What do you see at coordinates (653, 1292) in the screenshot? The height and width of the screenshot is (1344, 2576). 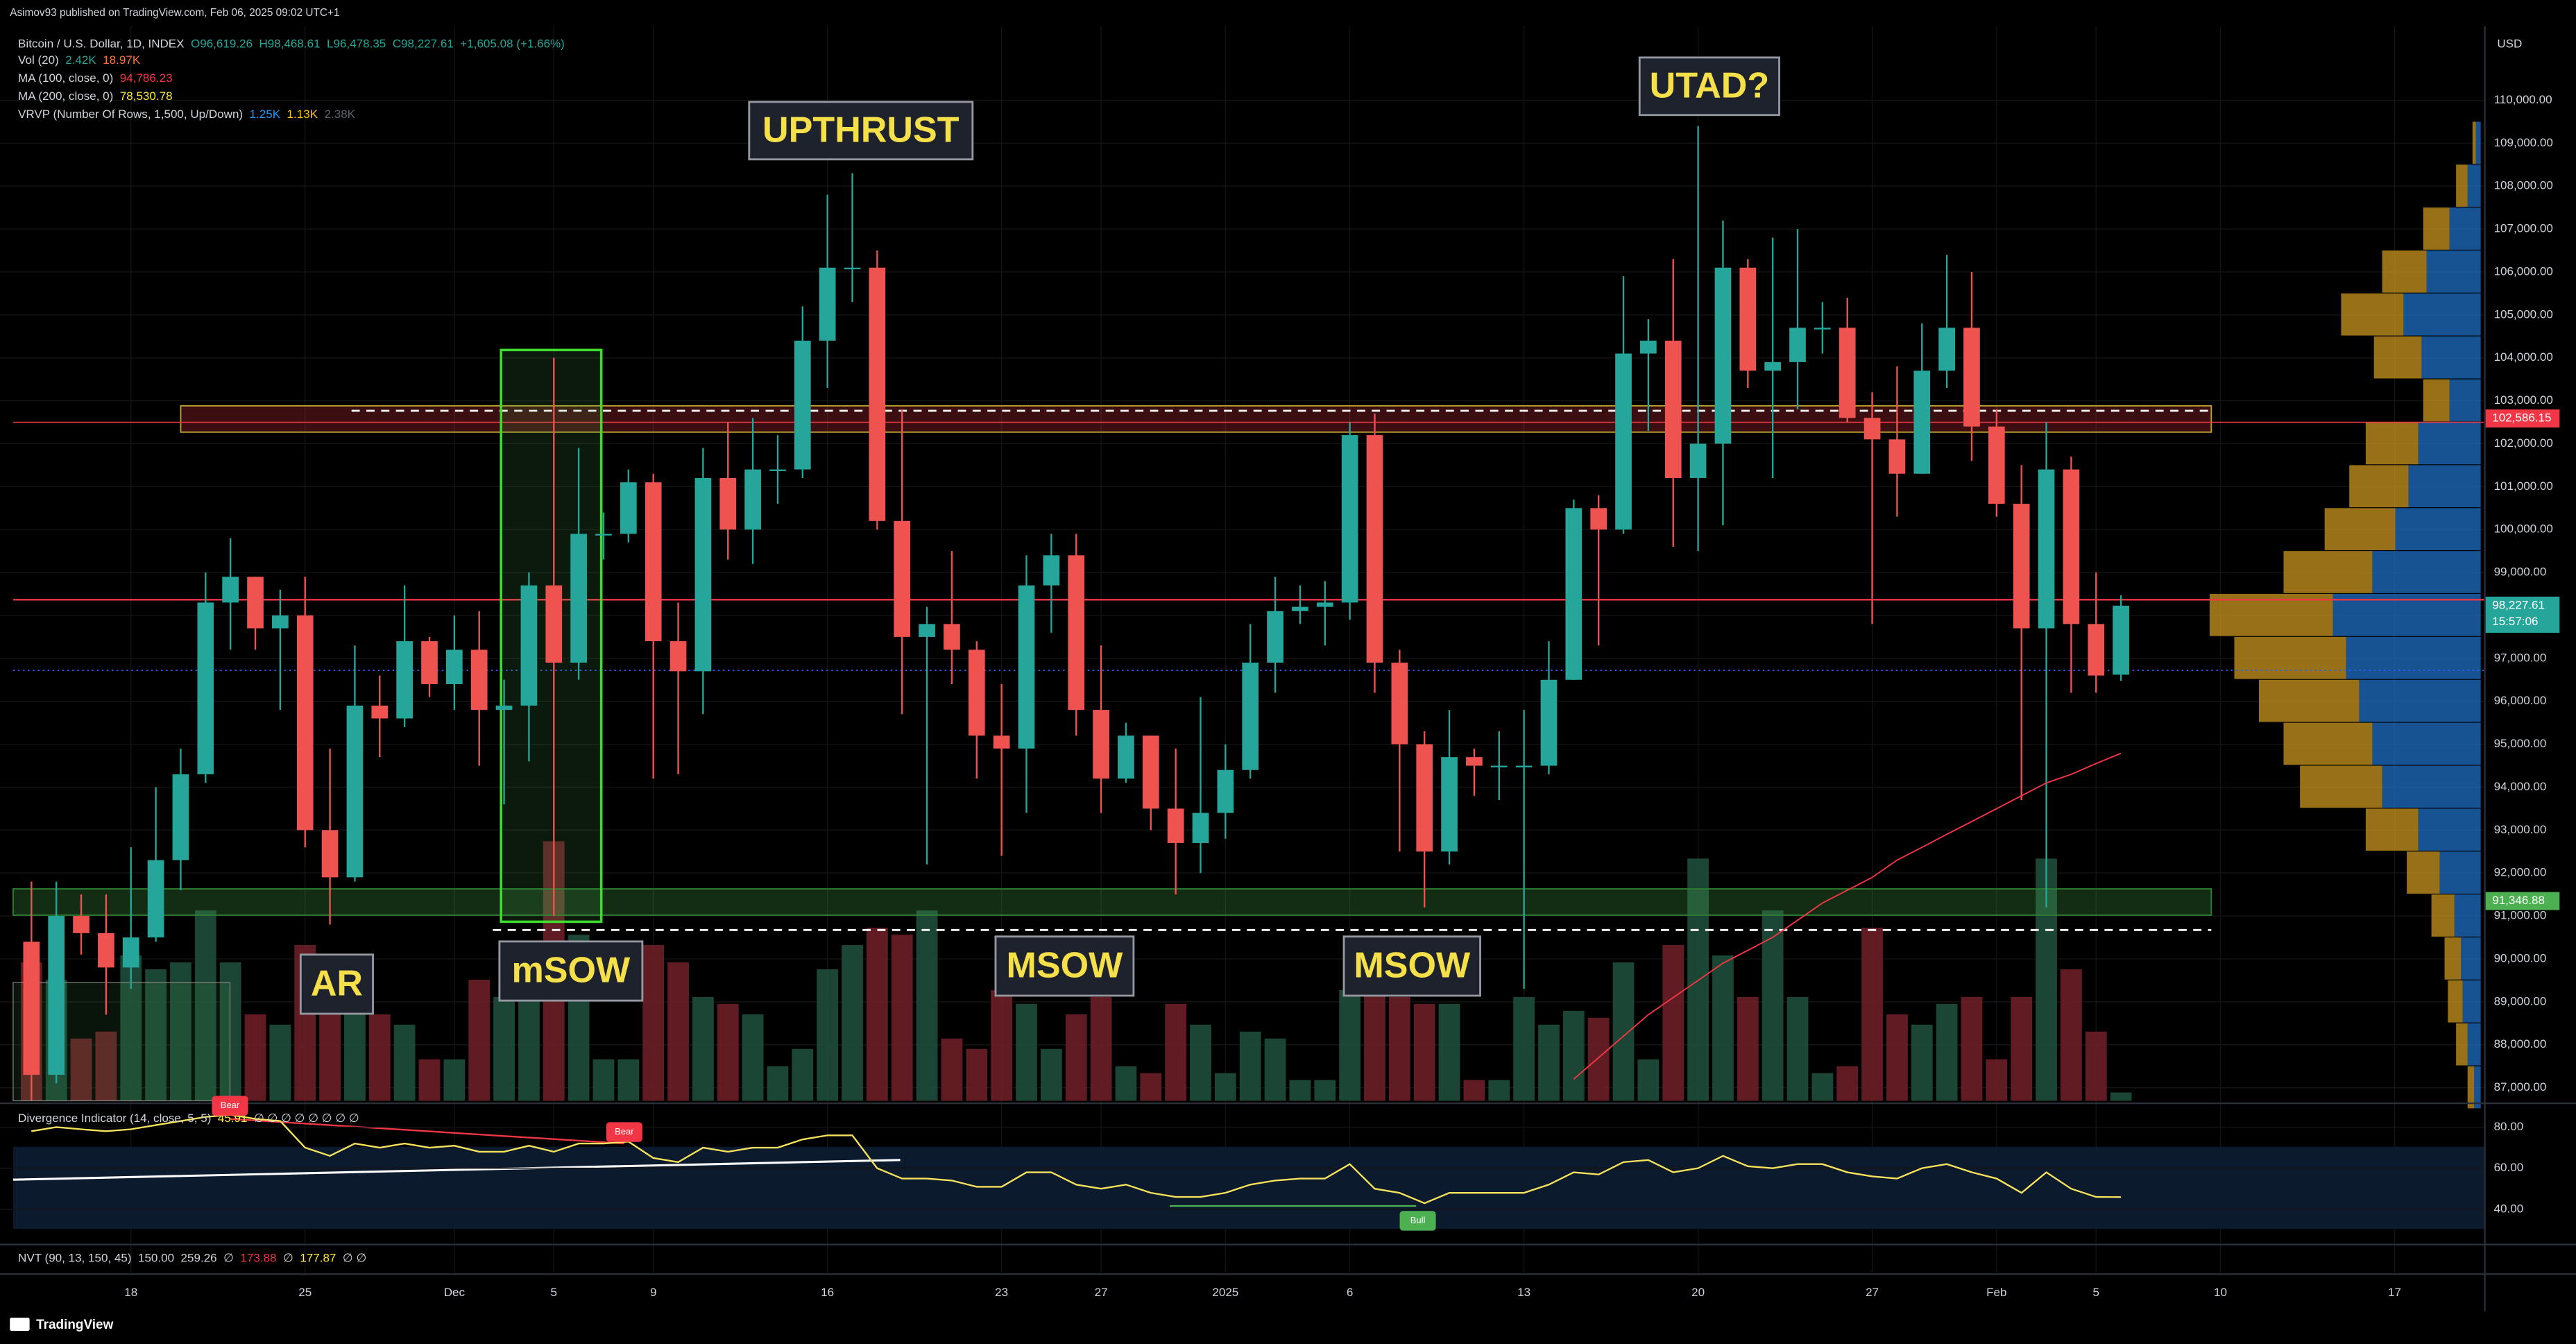 I see `x-tick-label: 9` at bounding box center [653, 1292].